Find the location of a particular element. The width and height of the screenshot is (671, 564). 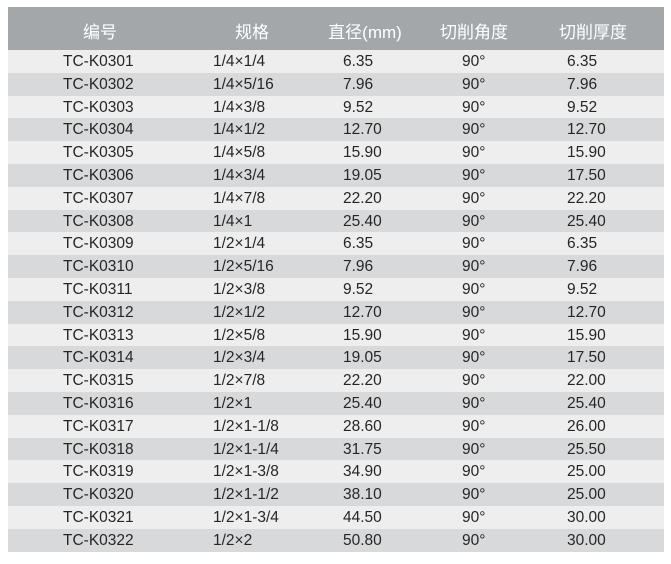

cell-cut-thickness: 9.52 is located at coordinates (582, 107).